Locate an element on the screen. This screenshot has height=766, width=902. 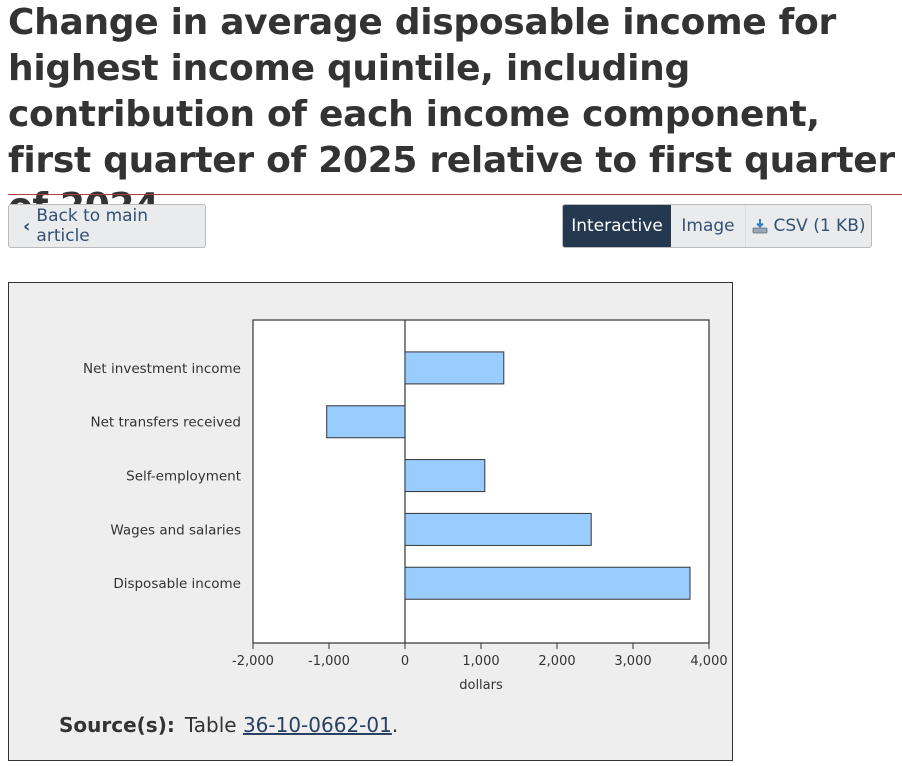
image-view-button: Image is located at coordinates (708, 226).